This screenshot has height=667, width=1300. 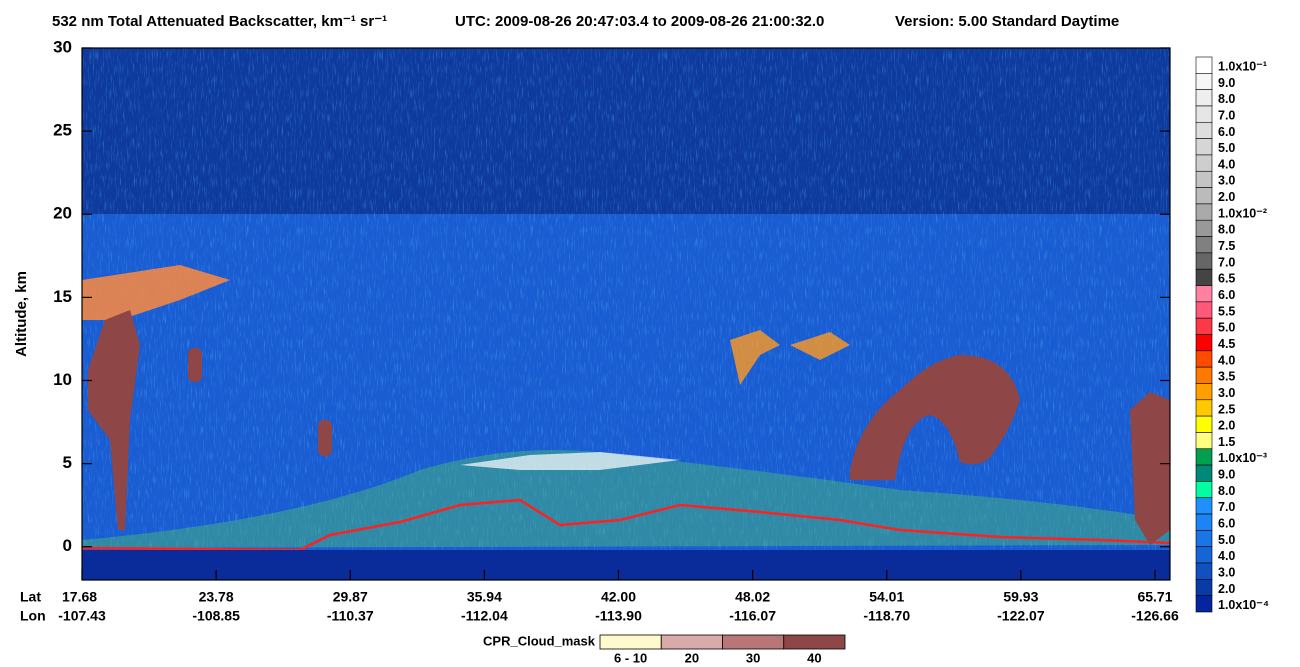 I want to click on lat-tick-label: 48.02, so click(x=752, y=597).